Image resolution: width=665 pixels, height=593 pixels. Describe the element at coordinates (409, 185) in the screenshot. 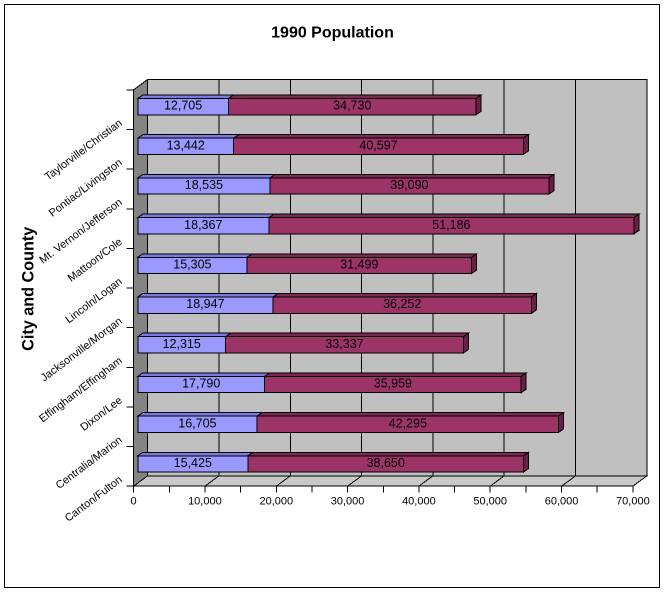

I see `svg-text: 39,090` at that location.